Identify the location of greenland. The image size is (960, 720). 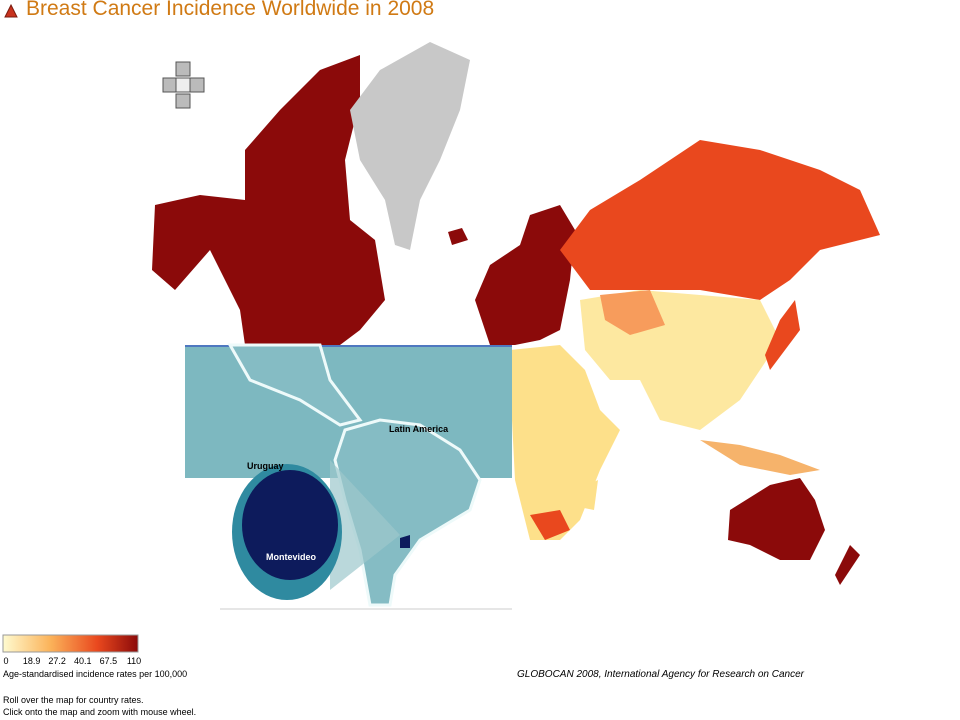
(410, 146).